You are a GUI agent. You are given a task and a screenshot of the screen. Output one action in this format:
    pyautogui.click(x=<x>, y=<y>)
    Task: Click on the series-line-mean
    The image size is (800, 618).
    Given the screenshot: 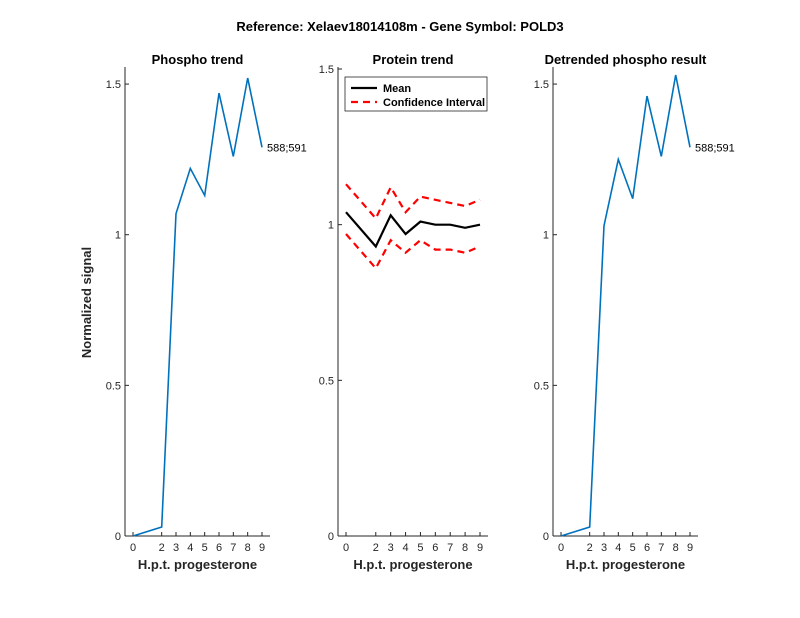 What is the action you would take?
    pyautogui.click(x=413, y=230)
    